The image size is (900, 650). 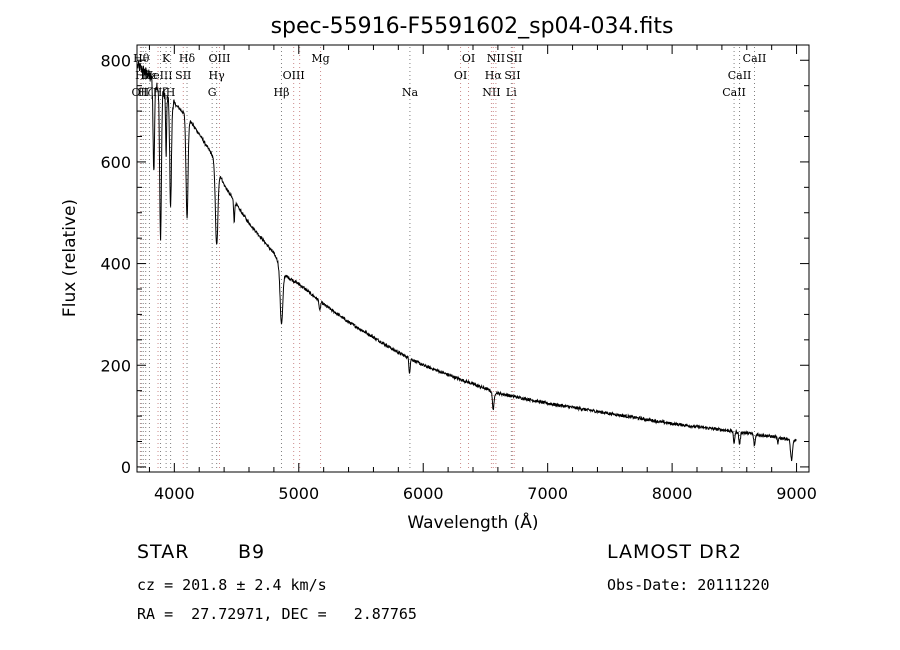 What do you see at coordinates (171, 92) in the screenshot?
I see `line-marker-label: H` at bounding box center [171, 92].